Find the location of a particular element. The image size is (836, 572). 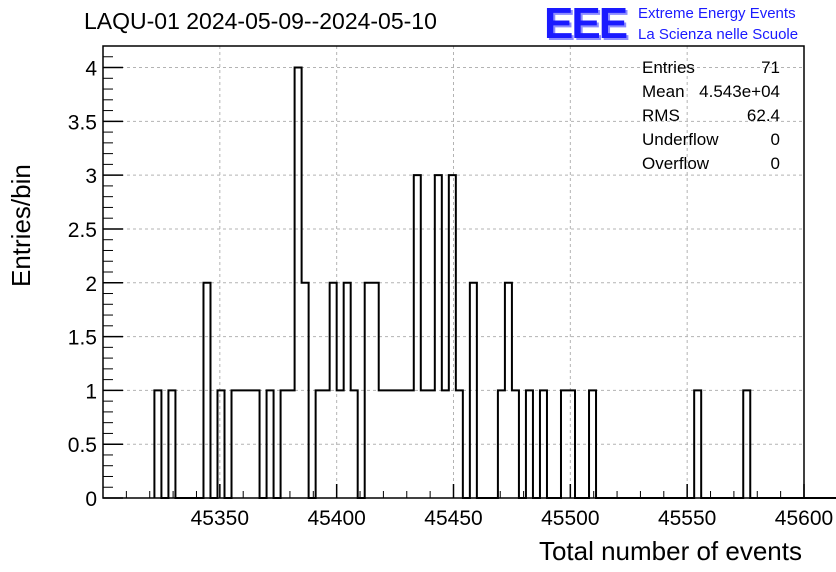

logo-line-2: La Scienza nelle Scuole is located at coordinates (718, 34).